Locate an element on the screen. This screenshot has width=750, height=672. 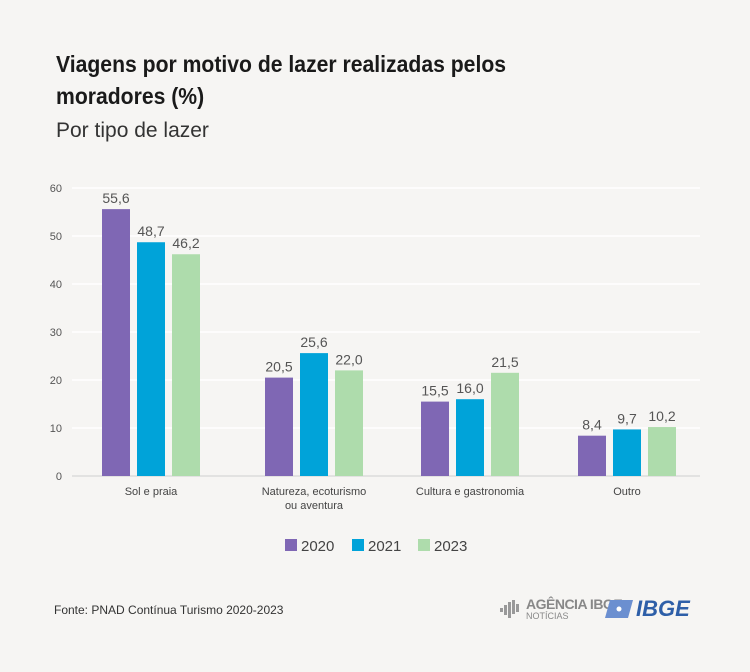
y-tick-label: 0 is located at coordinates (59, 477).